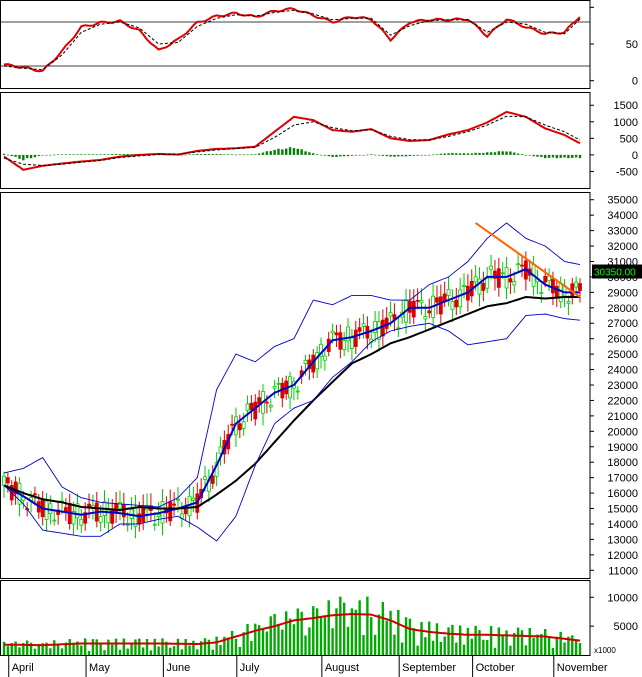 The image size is (642, 677). I want to click on macd-panel: 1500 1000 500 0 -500, so click(319, 140).